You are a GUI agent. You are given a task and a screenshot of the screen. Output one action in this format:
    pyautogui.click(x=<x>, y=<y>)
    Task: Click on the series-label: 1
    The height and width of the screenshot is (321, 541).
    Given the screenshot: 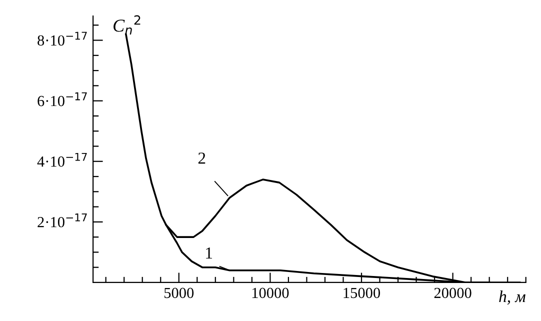 What is the action you would take?
    pyautogui.click(x=209, y=252)
    